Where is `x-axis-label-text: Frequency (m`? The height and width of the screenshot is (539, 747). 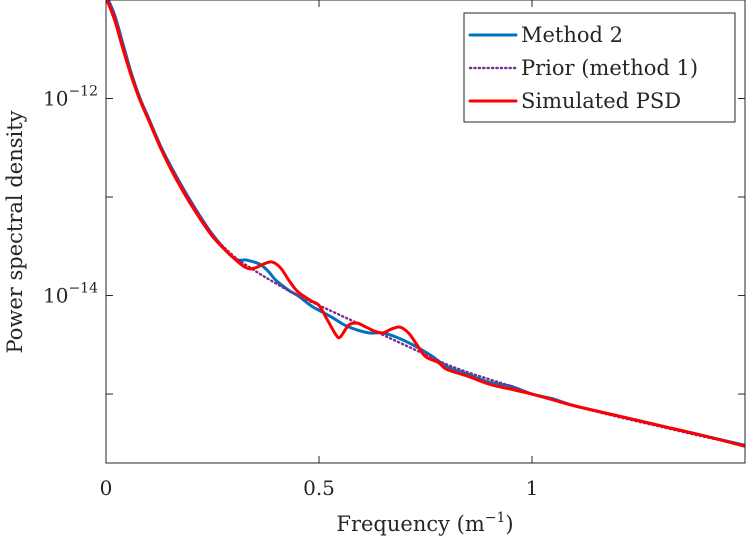
x-axis-label-text: Frequency (m is located at coordinates (410, 524).